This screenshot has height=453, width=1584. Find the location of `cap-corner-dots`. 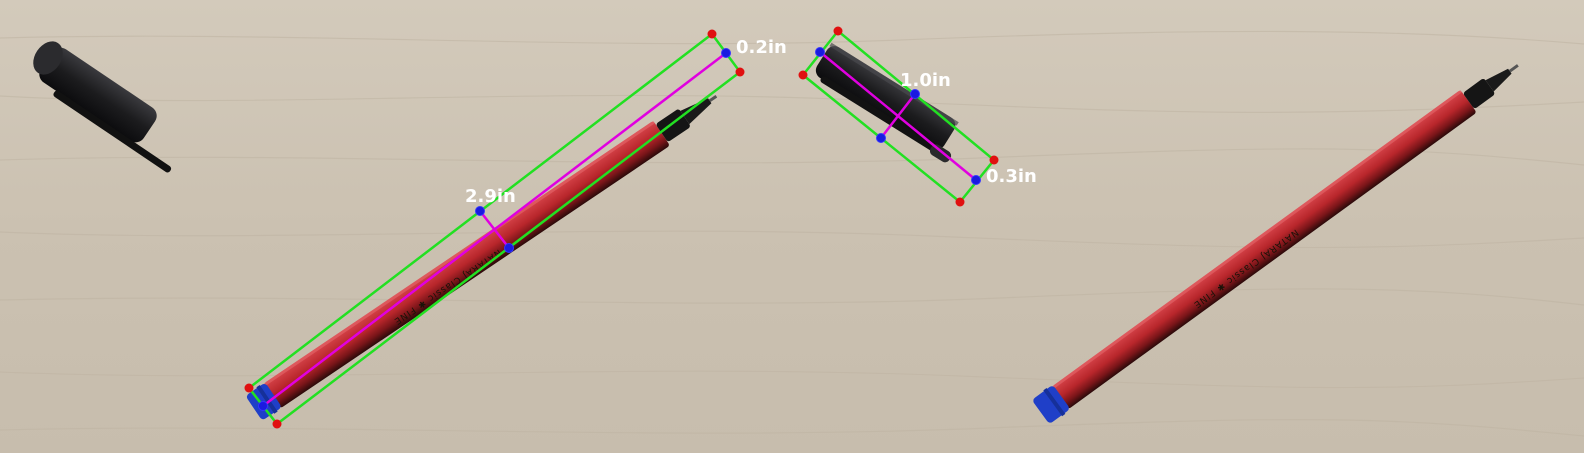

cap-corner-dots is located at coordinates (898, 116).